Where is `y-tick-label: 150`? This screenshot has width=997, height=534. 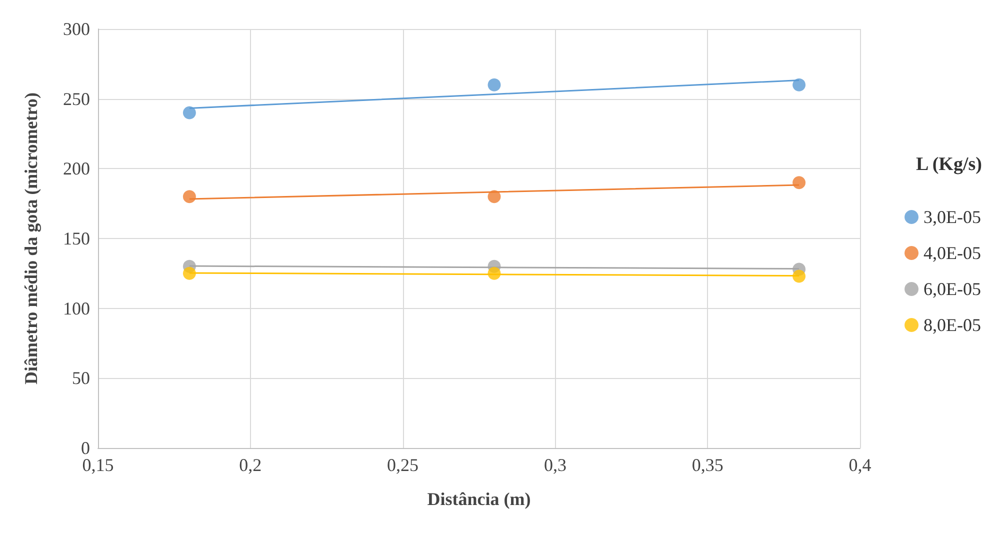
y-tick-label: 150 is located at coordinates (76, 238).